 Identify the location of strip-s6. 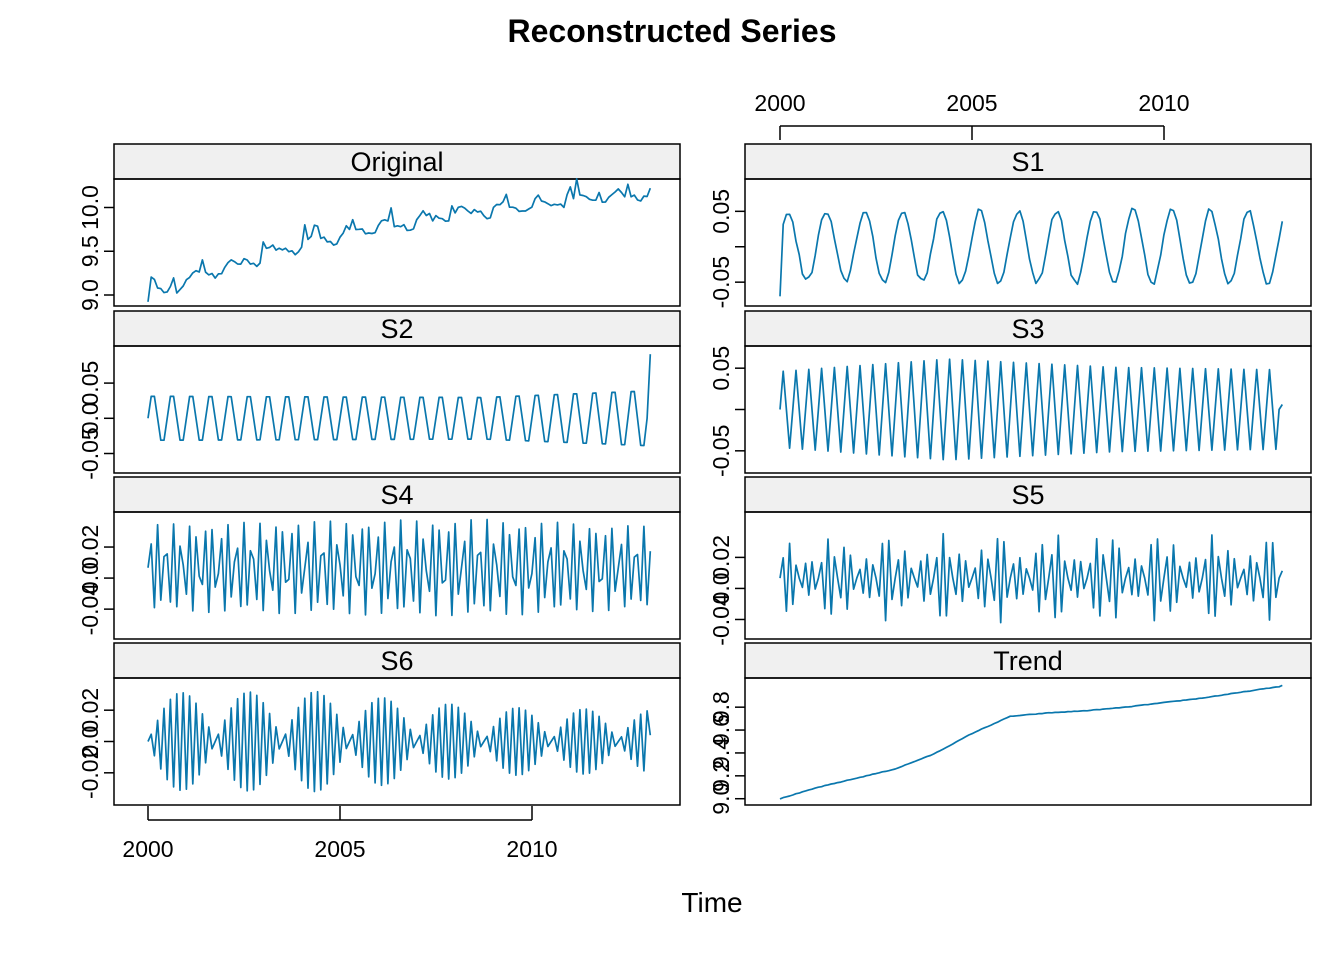
(397, 660).